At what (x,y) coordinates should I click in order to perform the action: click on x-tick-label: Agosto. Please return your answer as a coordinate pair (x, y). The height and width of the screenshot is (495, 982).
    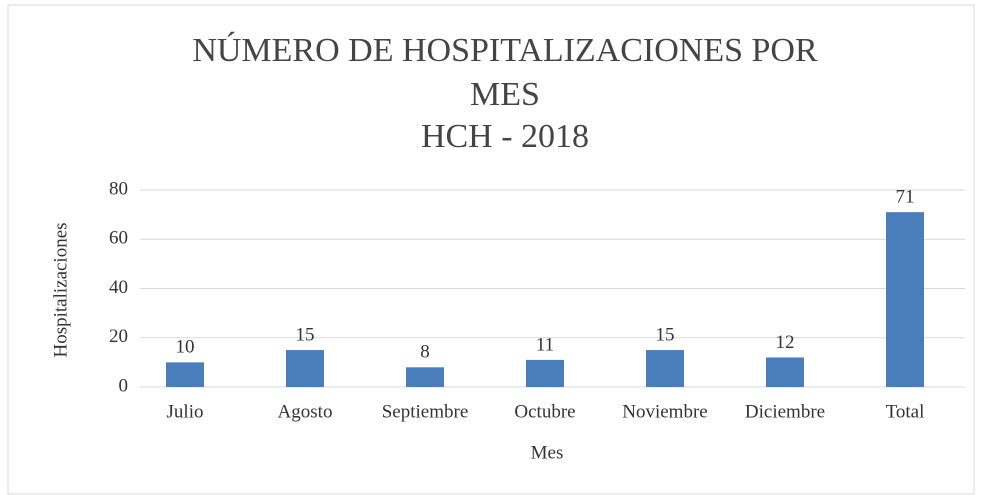
    Looking at the image, I should click on (305, 411).